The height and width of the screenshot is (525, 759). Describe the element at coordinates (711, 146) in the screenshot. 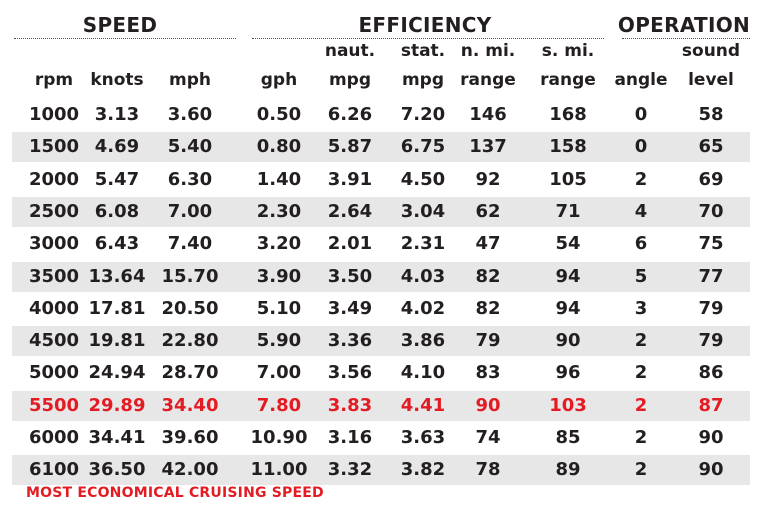

I see `cell-sound-level: 65` at that location.